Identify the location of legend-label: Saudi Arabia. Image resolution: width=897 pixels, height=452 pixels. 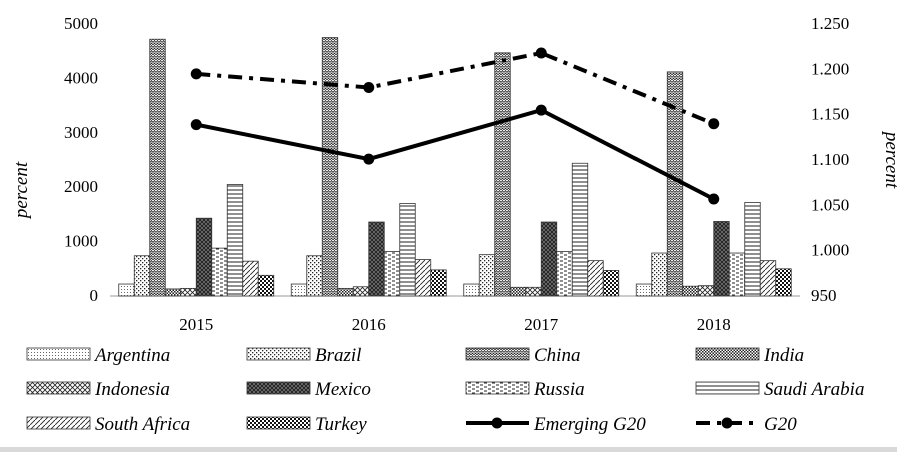
(814, 389).